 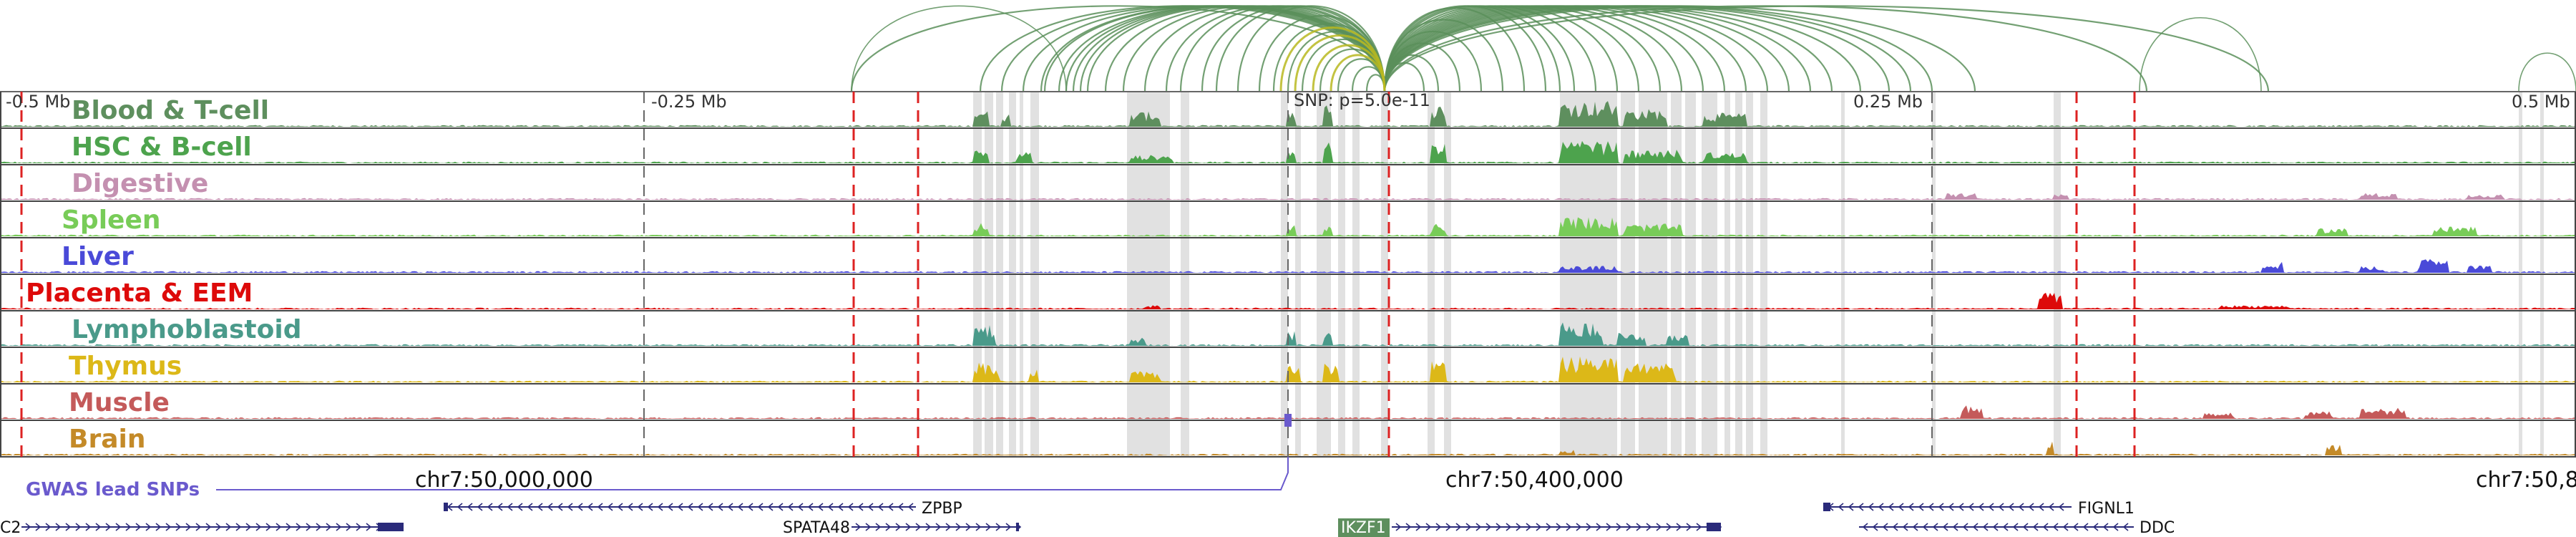 What do you see at coordinates (1288, 420) in the screenshot?
I see `gwas-snp-marker` at bounding box center [1288, 420].